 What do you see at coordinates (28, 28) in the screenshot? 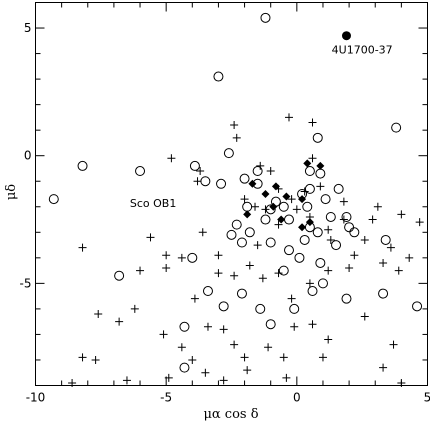
I see `y-tick-label: 5` at bounding box center [28, 28].